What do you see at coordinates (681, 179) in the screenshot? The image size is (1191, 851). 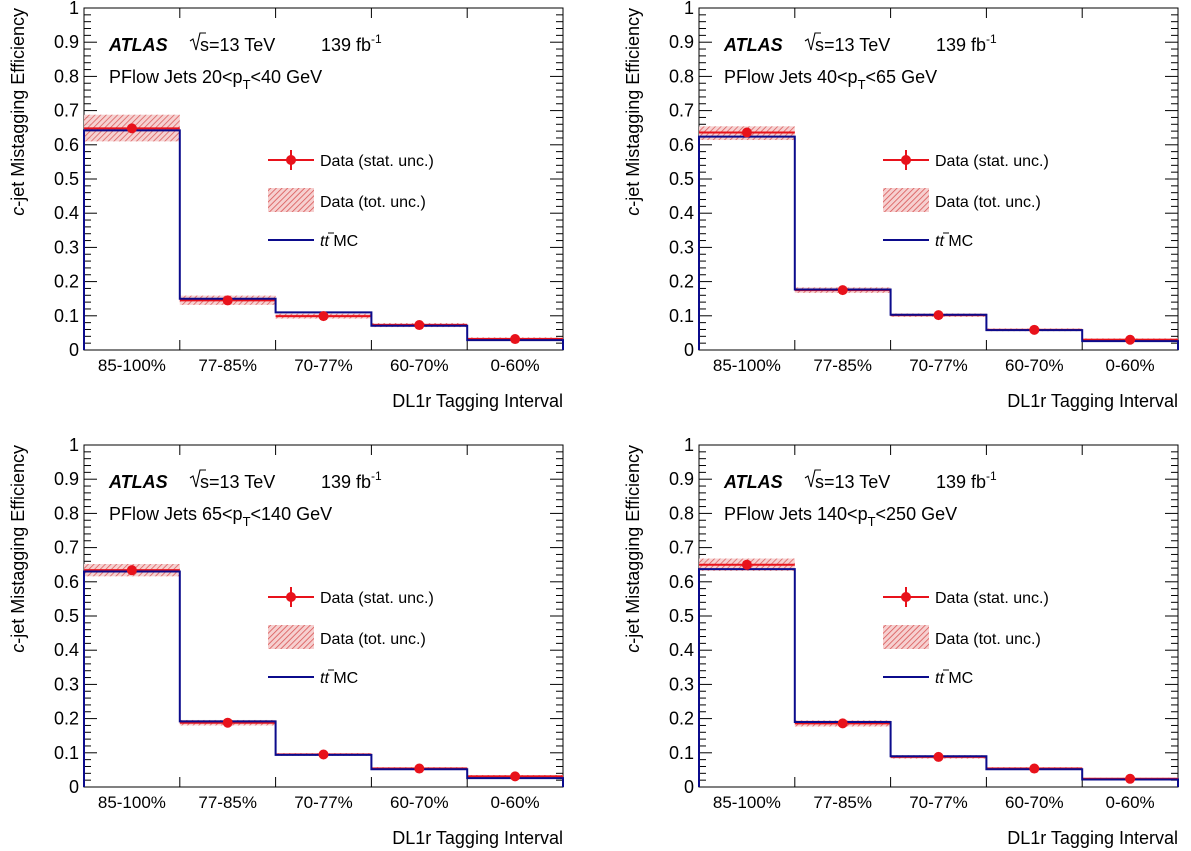 I see `y-tick-label: 0.5` at bounding box center [681, 179].